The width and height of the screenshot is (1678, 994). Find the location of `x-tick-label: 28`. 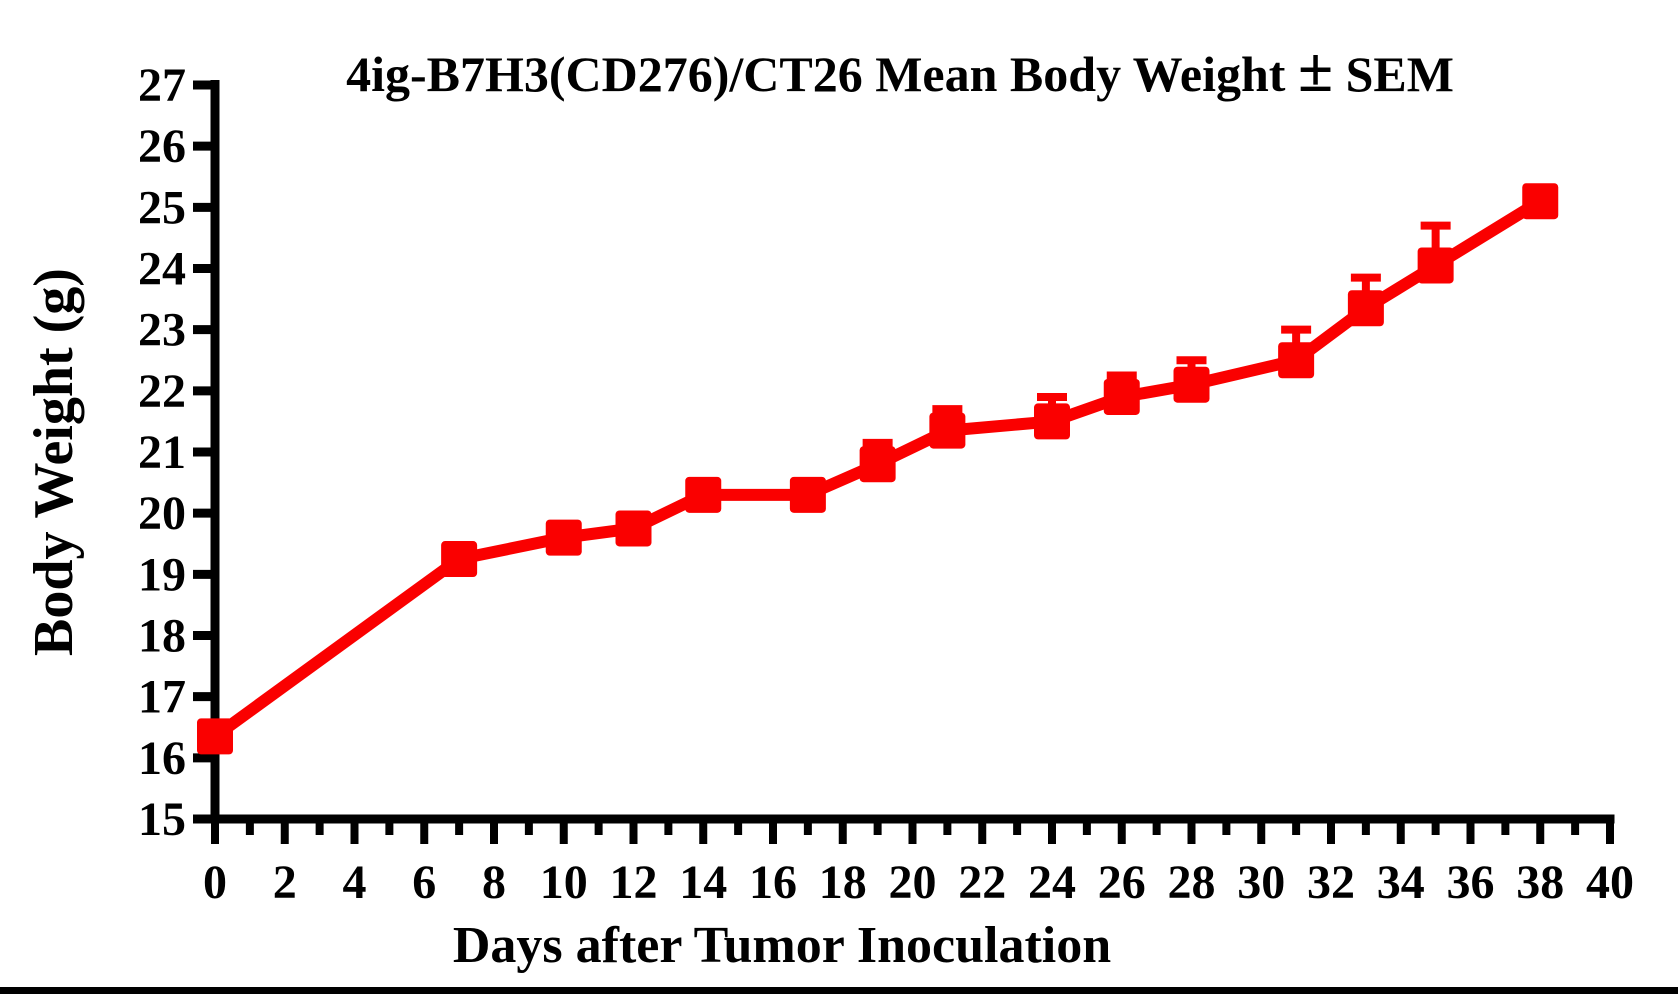

x-tick-label: 28 is located at coordinates (1192, 882).